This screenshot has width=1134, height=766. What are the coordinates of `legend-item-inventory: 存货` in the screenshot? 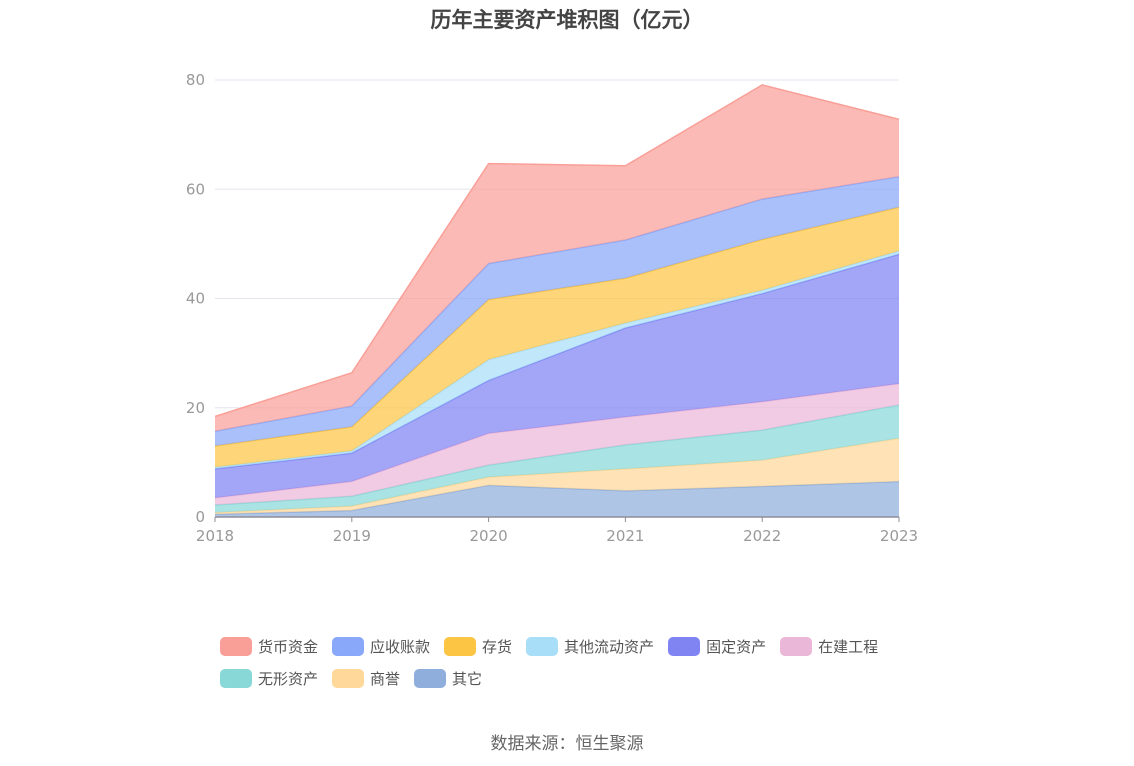 It's located at (478, 646).